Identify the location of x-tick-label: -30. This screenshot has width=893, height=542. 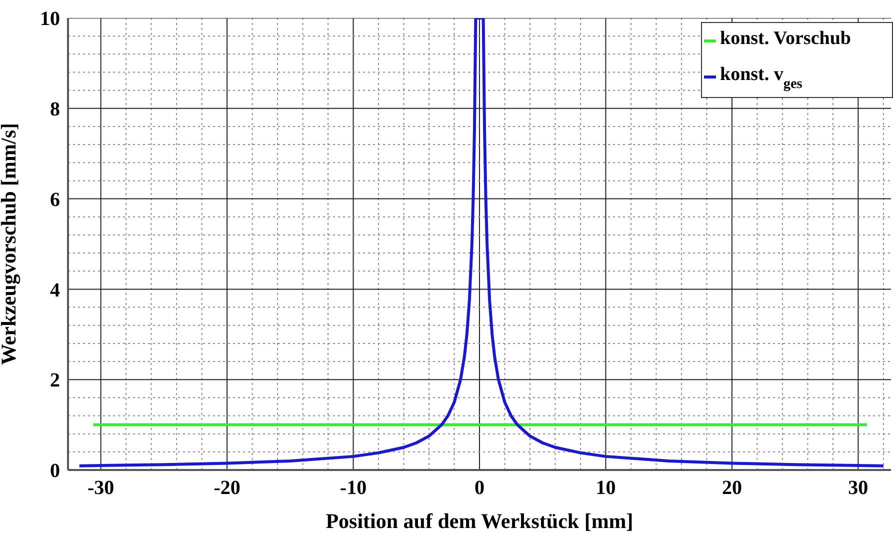
(100, 488).